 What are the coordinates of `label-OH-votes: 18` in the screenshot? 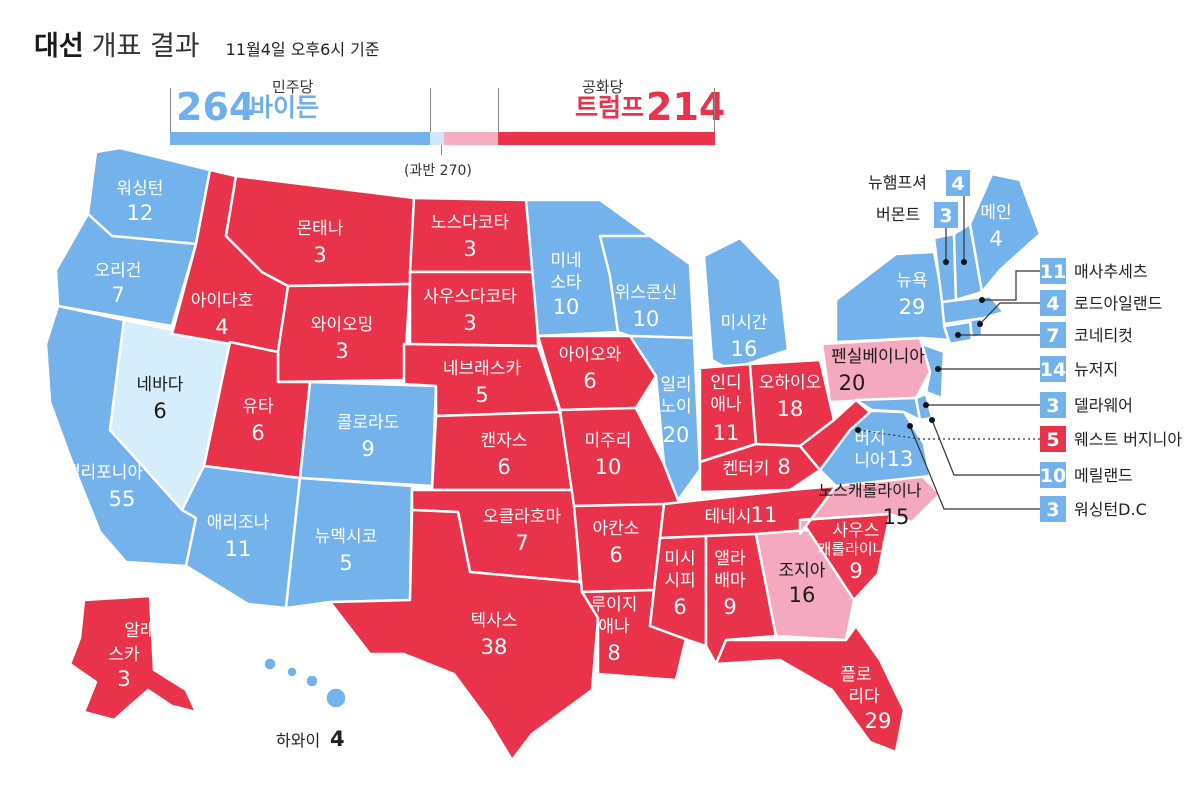 It's located at (790, 409).